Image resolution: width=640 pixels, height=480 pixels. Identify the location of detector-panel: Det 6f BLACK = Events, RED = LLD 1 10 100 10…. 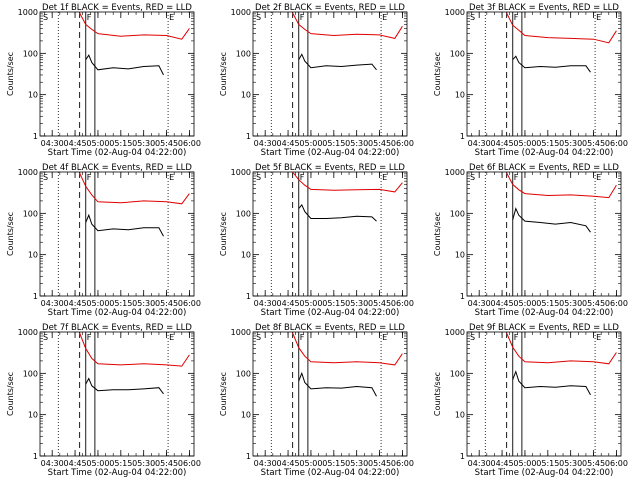
(530, 240).